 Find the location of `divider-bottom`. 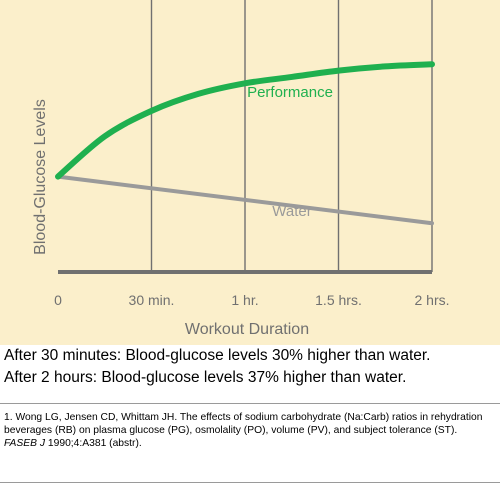

divider-bottom is located at coordinates (250, 482).